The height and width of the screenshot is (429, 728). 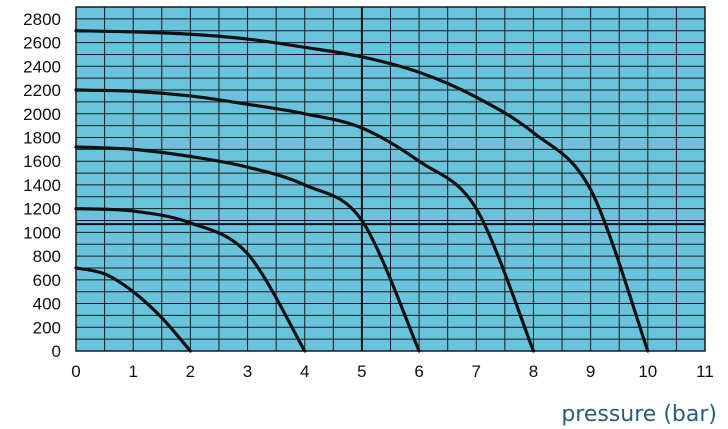 I want to click on y-tick-label: 1200, so click(x=42, y=209).